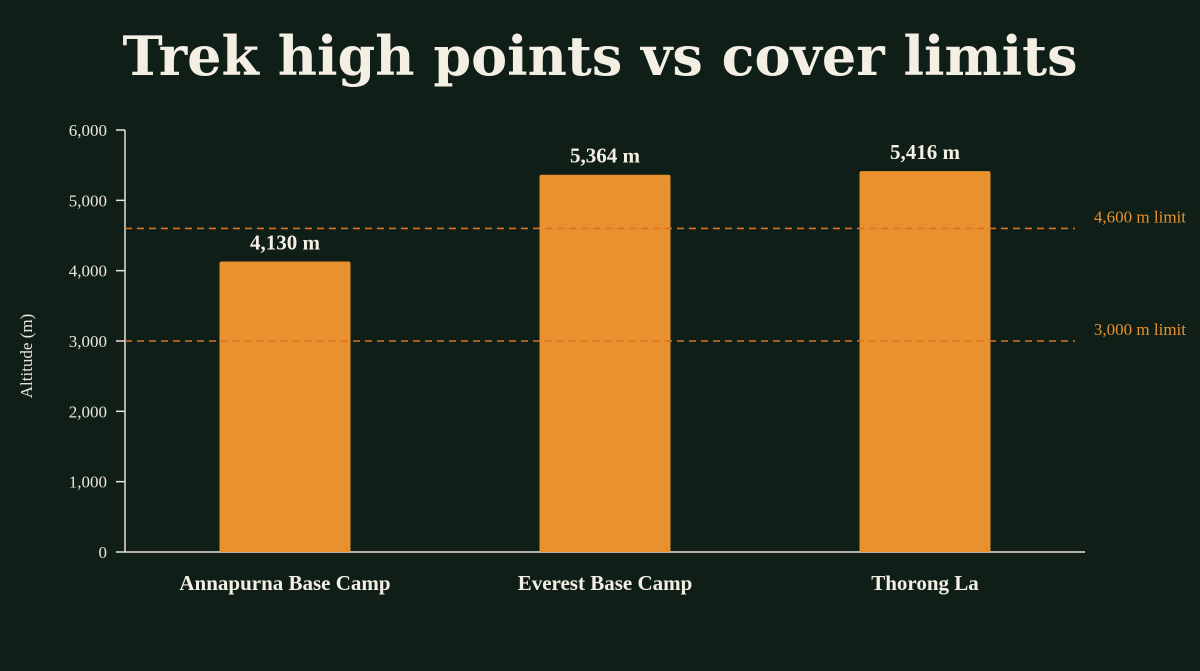 Image resolution: width=1200 pixels, height=671 pixels. Describe the element at coordinates (925, 583) in the screenshot. I see `x-category-label: Thorong La` at that location.